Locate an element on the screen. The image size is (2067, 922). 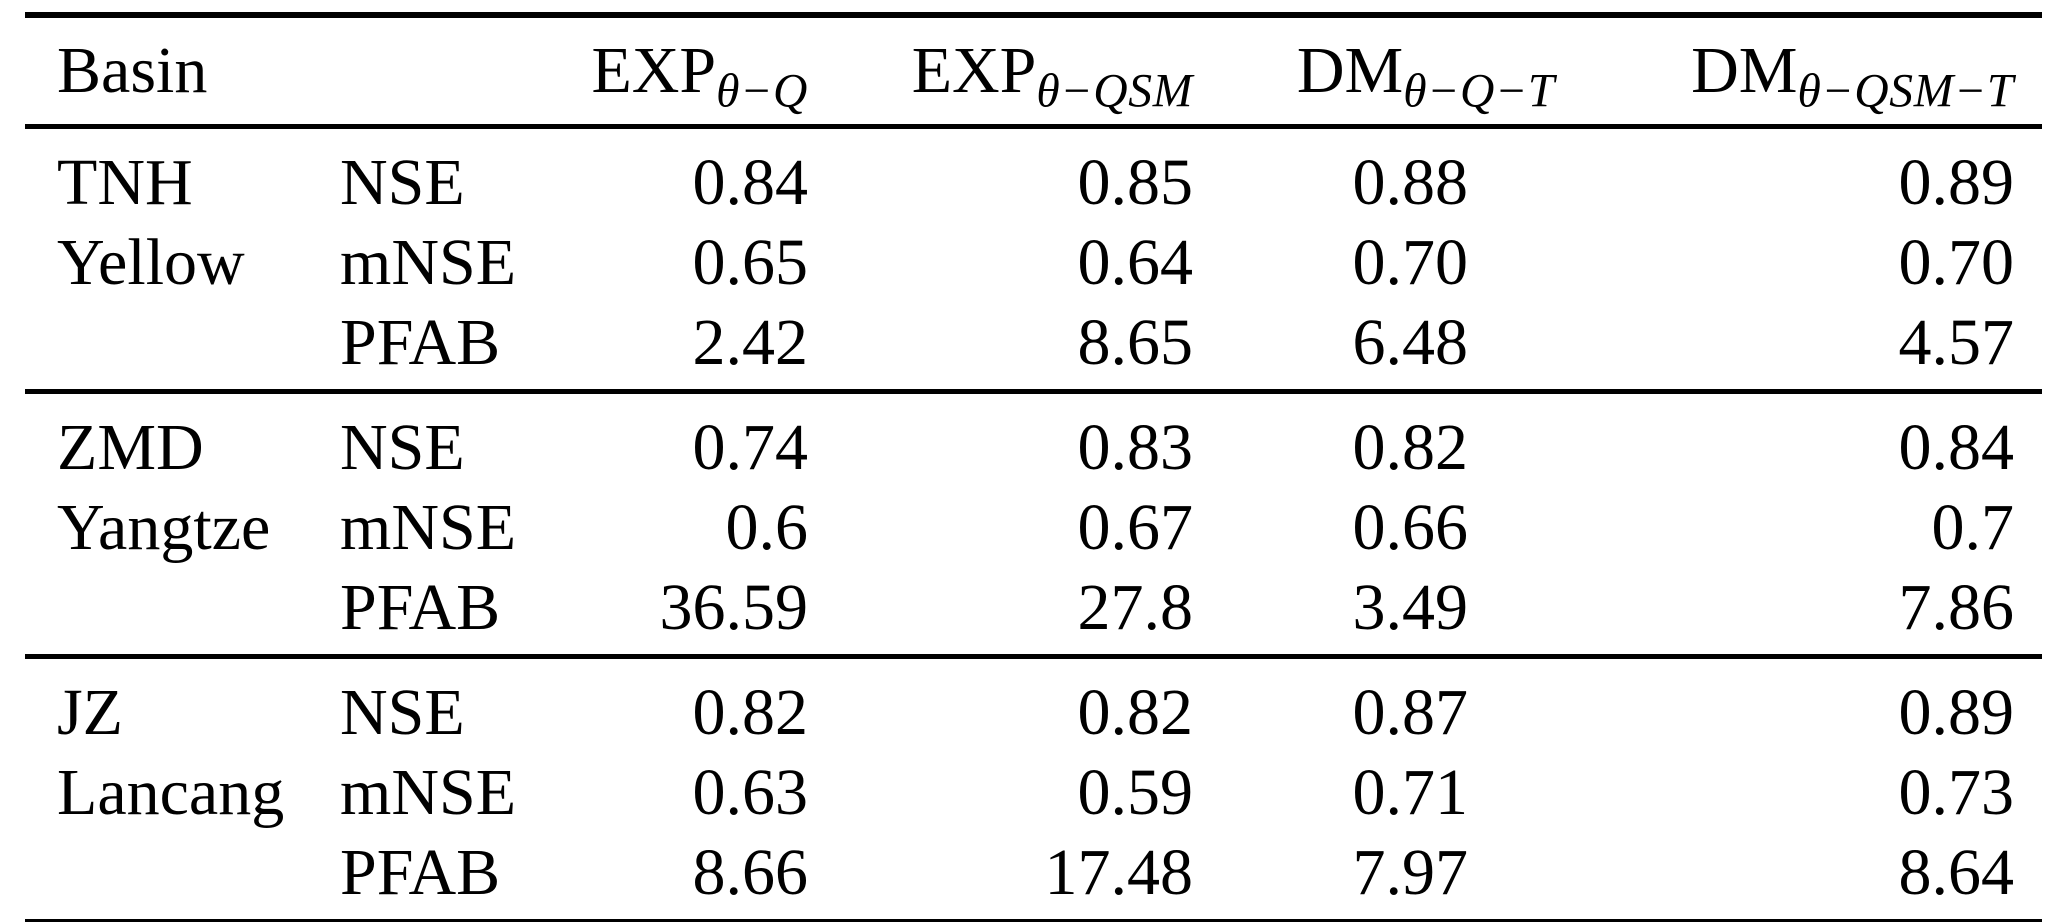
basin-column-header: Basin is located at coordinates (170, 71).